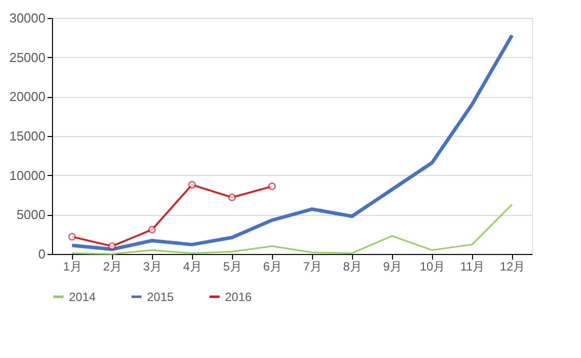 This screenshot has height=358, width=581. I want to click on x-tick-label: 7月, so click(312, 267).